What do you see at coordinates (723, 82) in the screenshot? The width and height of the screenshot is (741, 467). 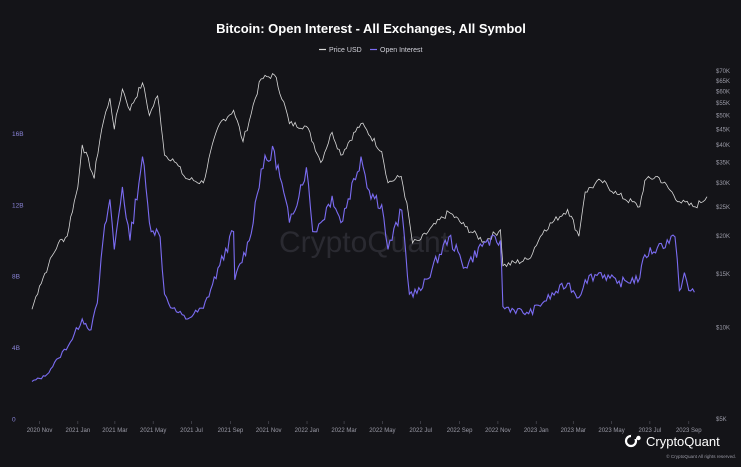 I see `right-tick-label: $65K` at bounding box center [723, 82].